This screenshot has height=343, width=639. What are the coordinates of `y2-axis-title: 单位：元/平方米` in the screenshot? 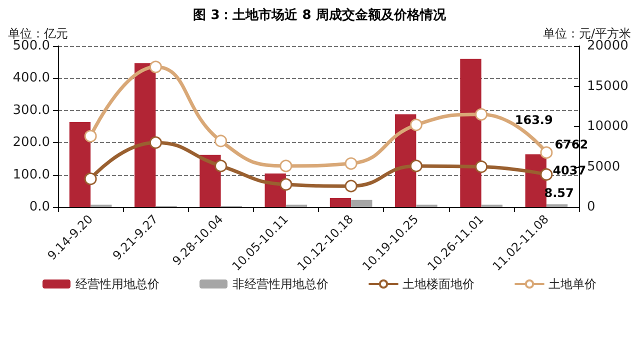 It's located at (586, 33).